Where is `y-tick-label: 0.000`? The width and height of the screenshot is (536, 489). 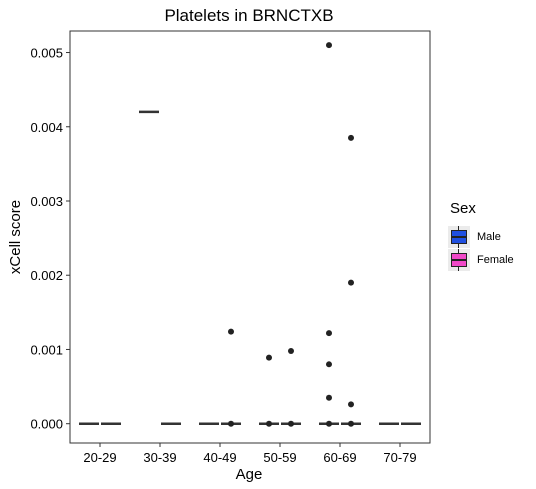
y-tick-label: 0.000 is located at coordinates (46, 424).